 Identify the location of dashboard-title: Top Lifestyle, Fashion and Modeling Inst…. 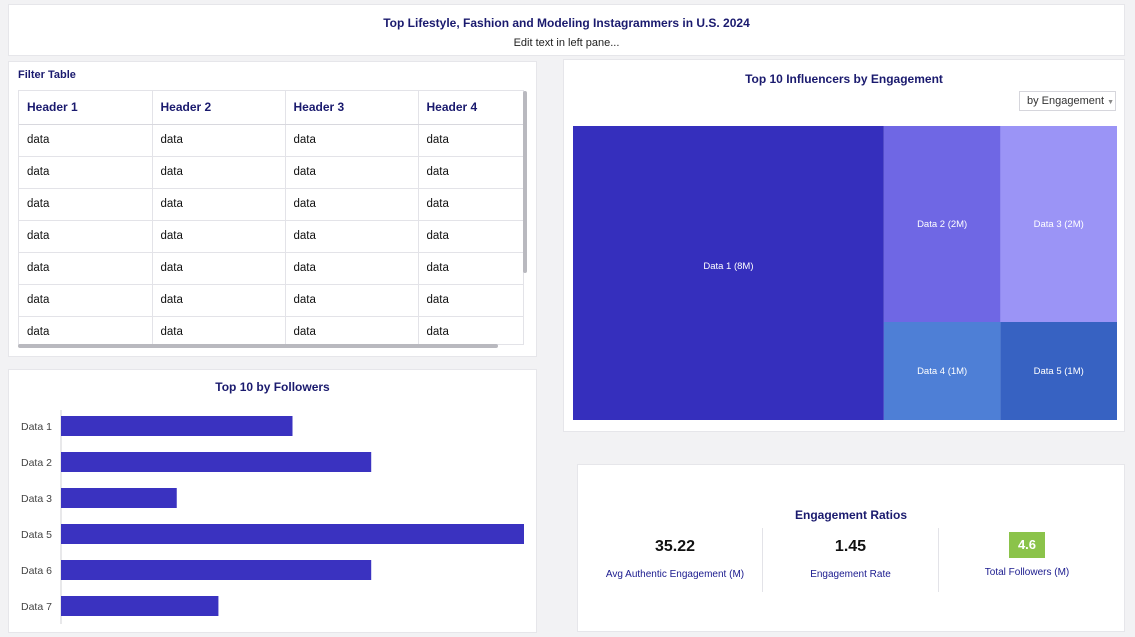
(566, 23).